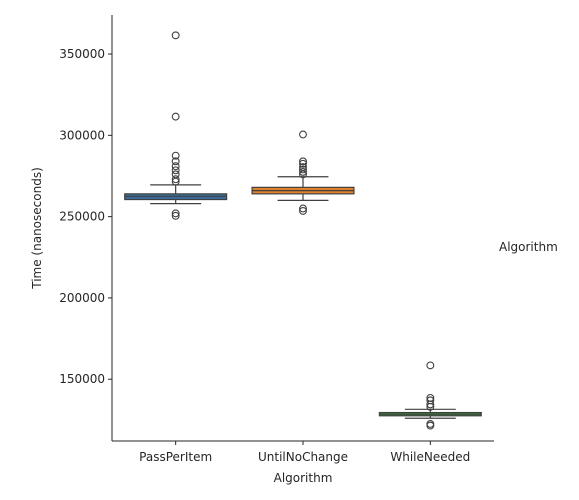 The height and width of the screenshot is (500, 579). What do you see at coordinates (82, 379) in the screenshot?
I see `y-tick-label: 150000` at bounding box center [82, 379].